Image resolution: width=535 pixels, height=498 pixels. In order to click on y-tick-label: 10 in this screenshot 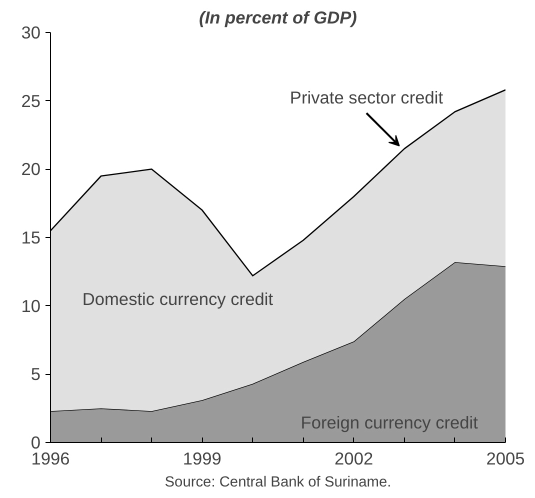, I will do `click(31, 306)`.